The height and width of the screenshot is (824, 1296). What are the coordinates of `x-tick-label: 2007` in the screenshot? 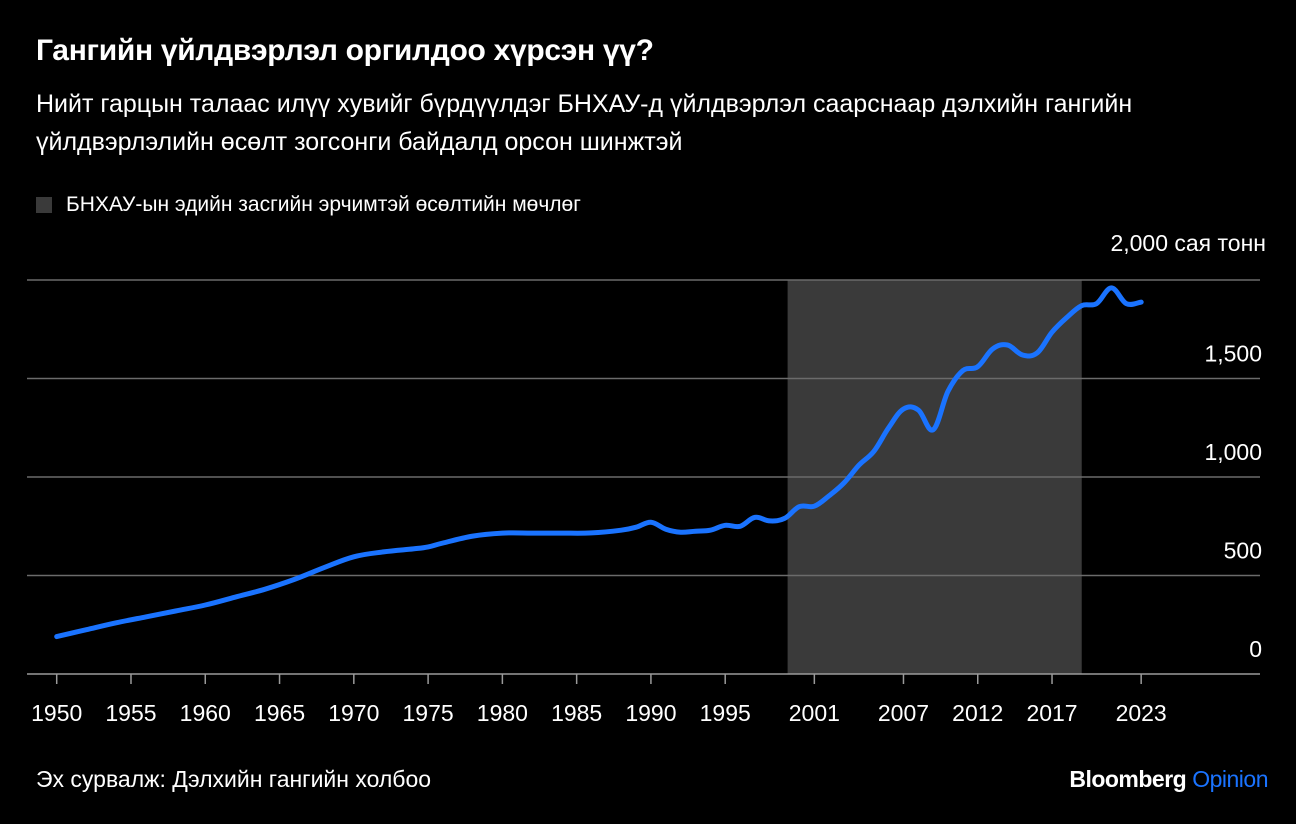 It's located at (903, 713).